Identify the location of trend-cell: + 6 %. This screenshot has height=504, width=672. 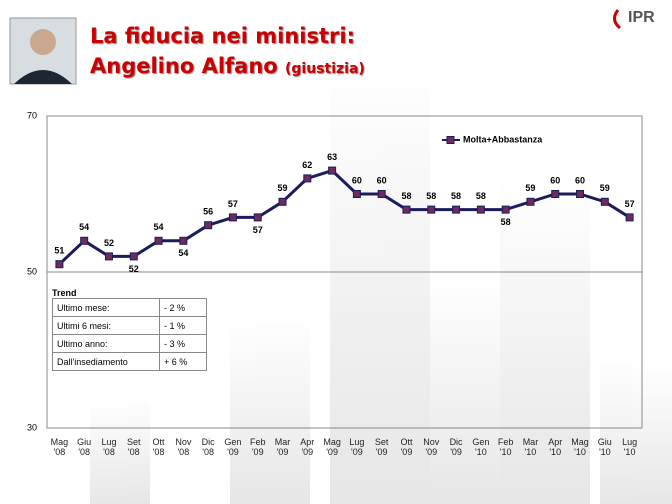
(183, 361).